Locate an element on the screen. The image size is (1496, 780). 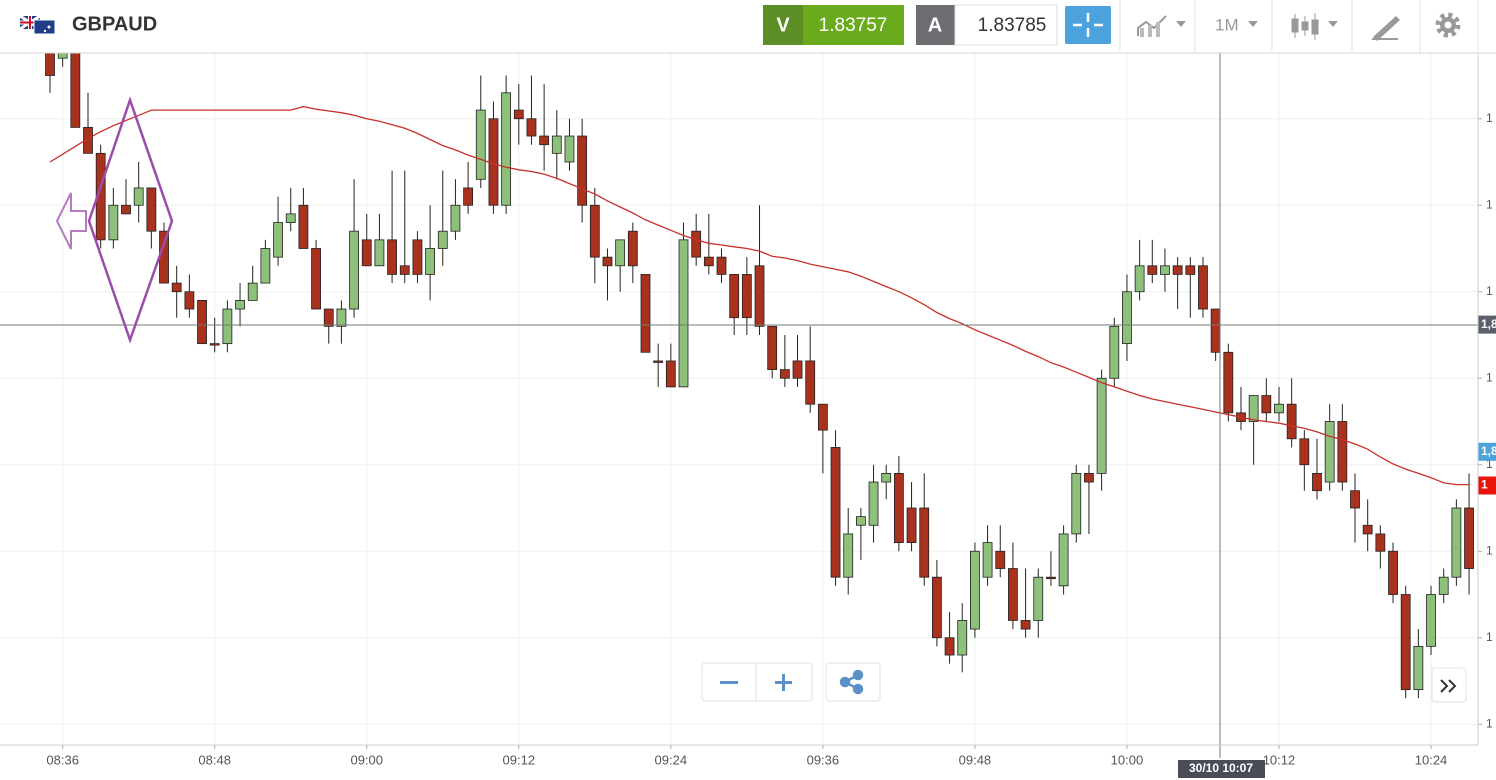
scroll-icon is located at coordinates (1448, 686).